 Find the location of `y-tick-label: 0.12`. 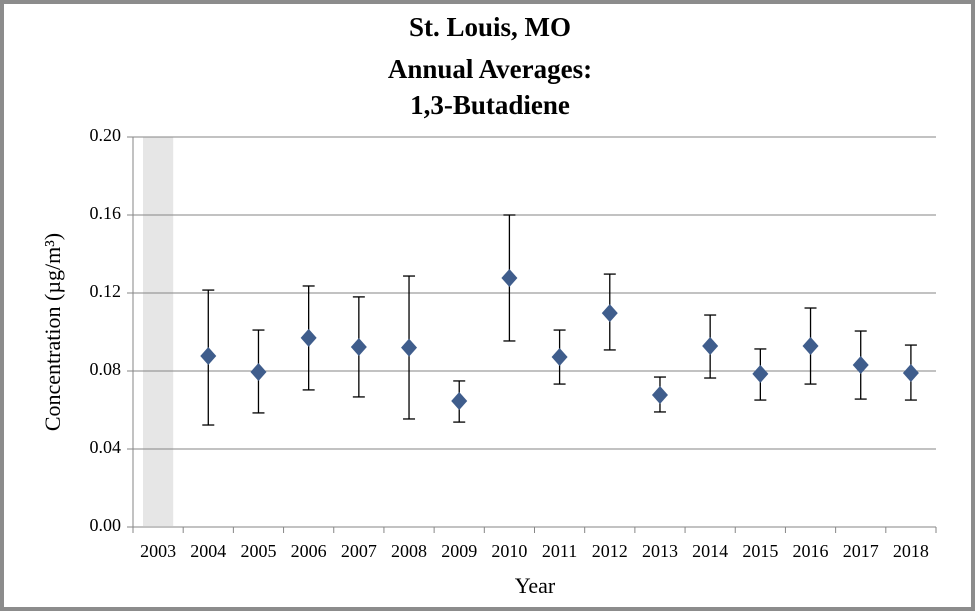

y-tick-label: 0.12 is located at coordinates (106, 291).